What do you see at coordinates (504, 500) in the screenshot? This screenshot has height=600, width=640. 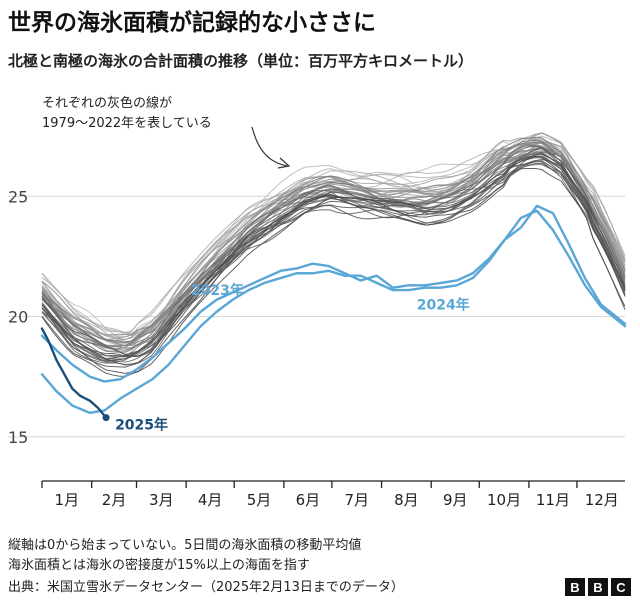 I see `month-label: 10月` at bounding box center [504, 500].